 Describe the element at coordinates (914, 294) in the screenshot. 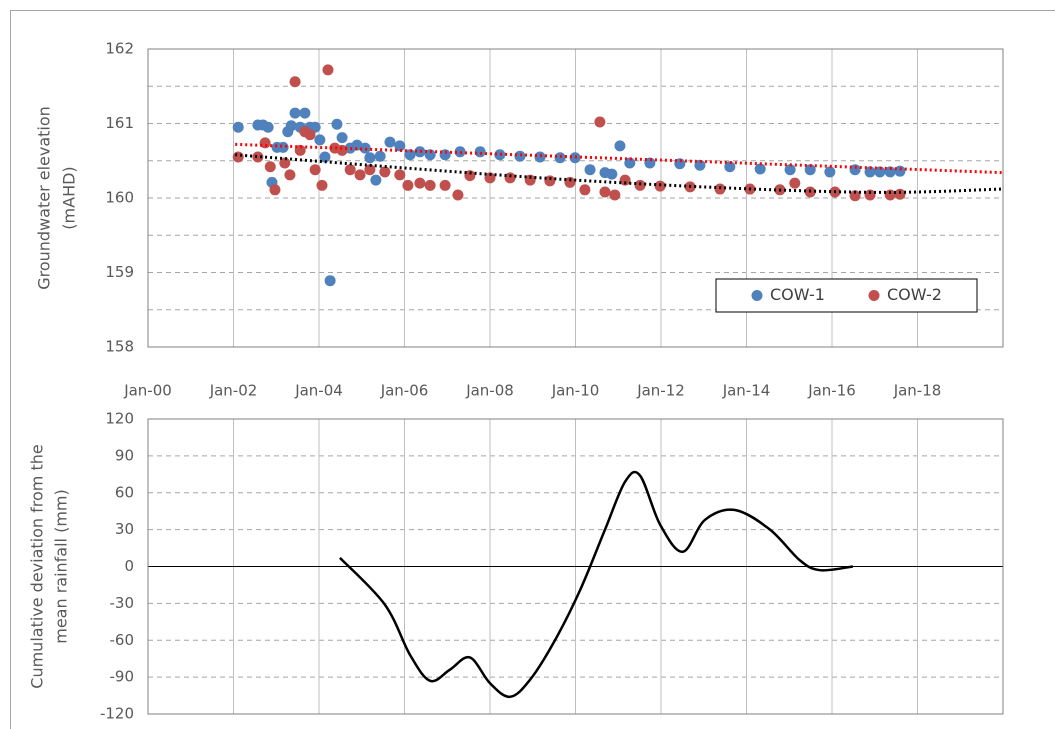

I see `legend-label: COW-2` at that location.